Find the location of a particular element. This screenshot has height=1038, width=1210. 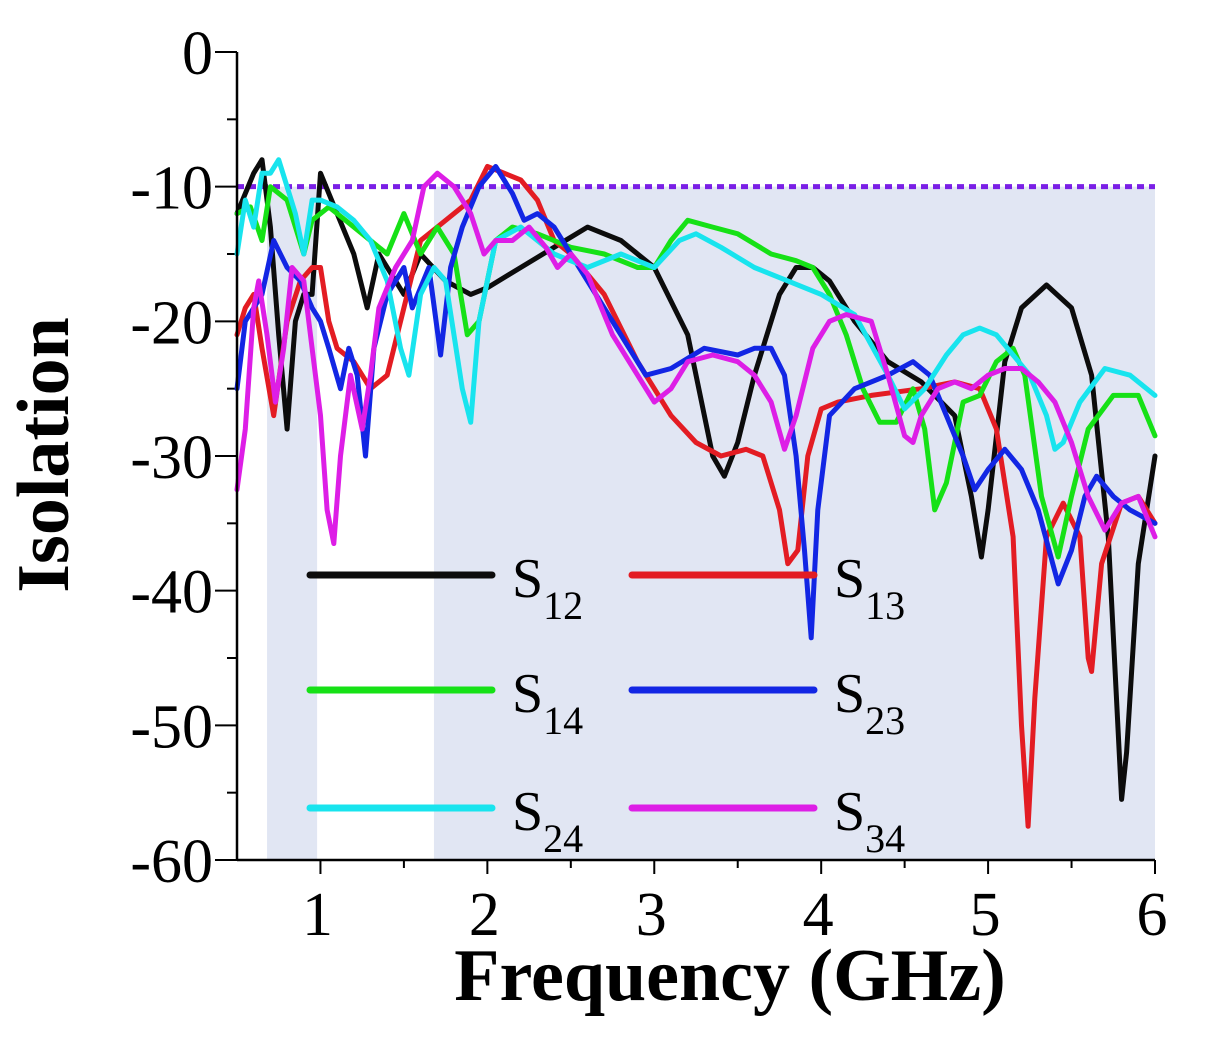

legend: S12 S13 S14 S23 S24 S34 is located at coordinates (605, 704).